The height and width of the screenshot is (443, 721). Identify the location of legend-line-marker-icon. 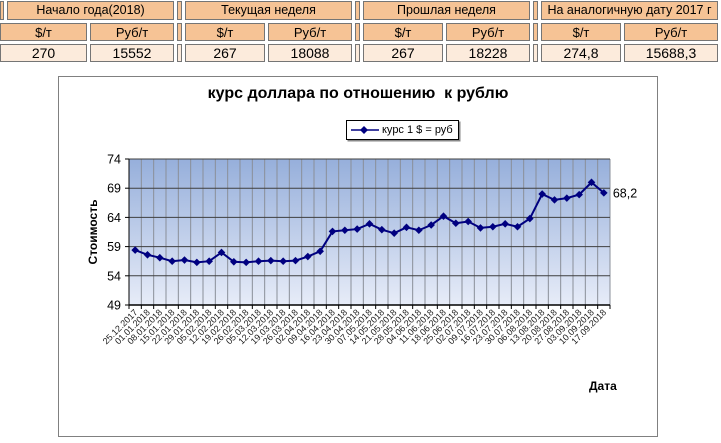
(365, 130).